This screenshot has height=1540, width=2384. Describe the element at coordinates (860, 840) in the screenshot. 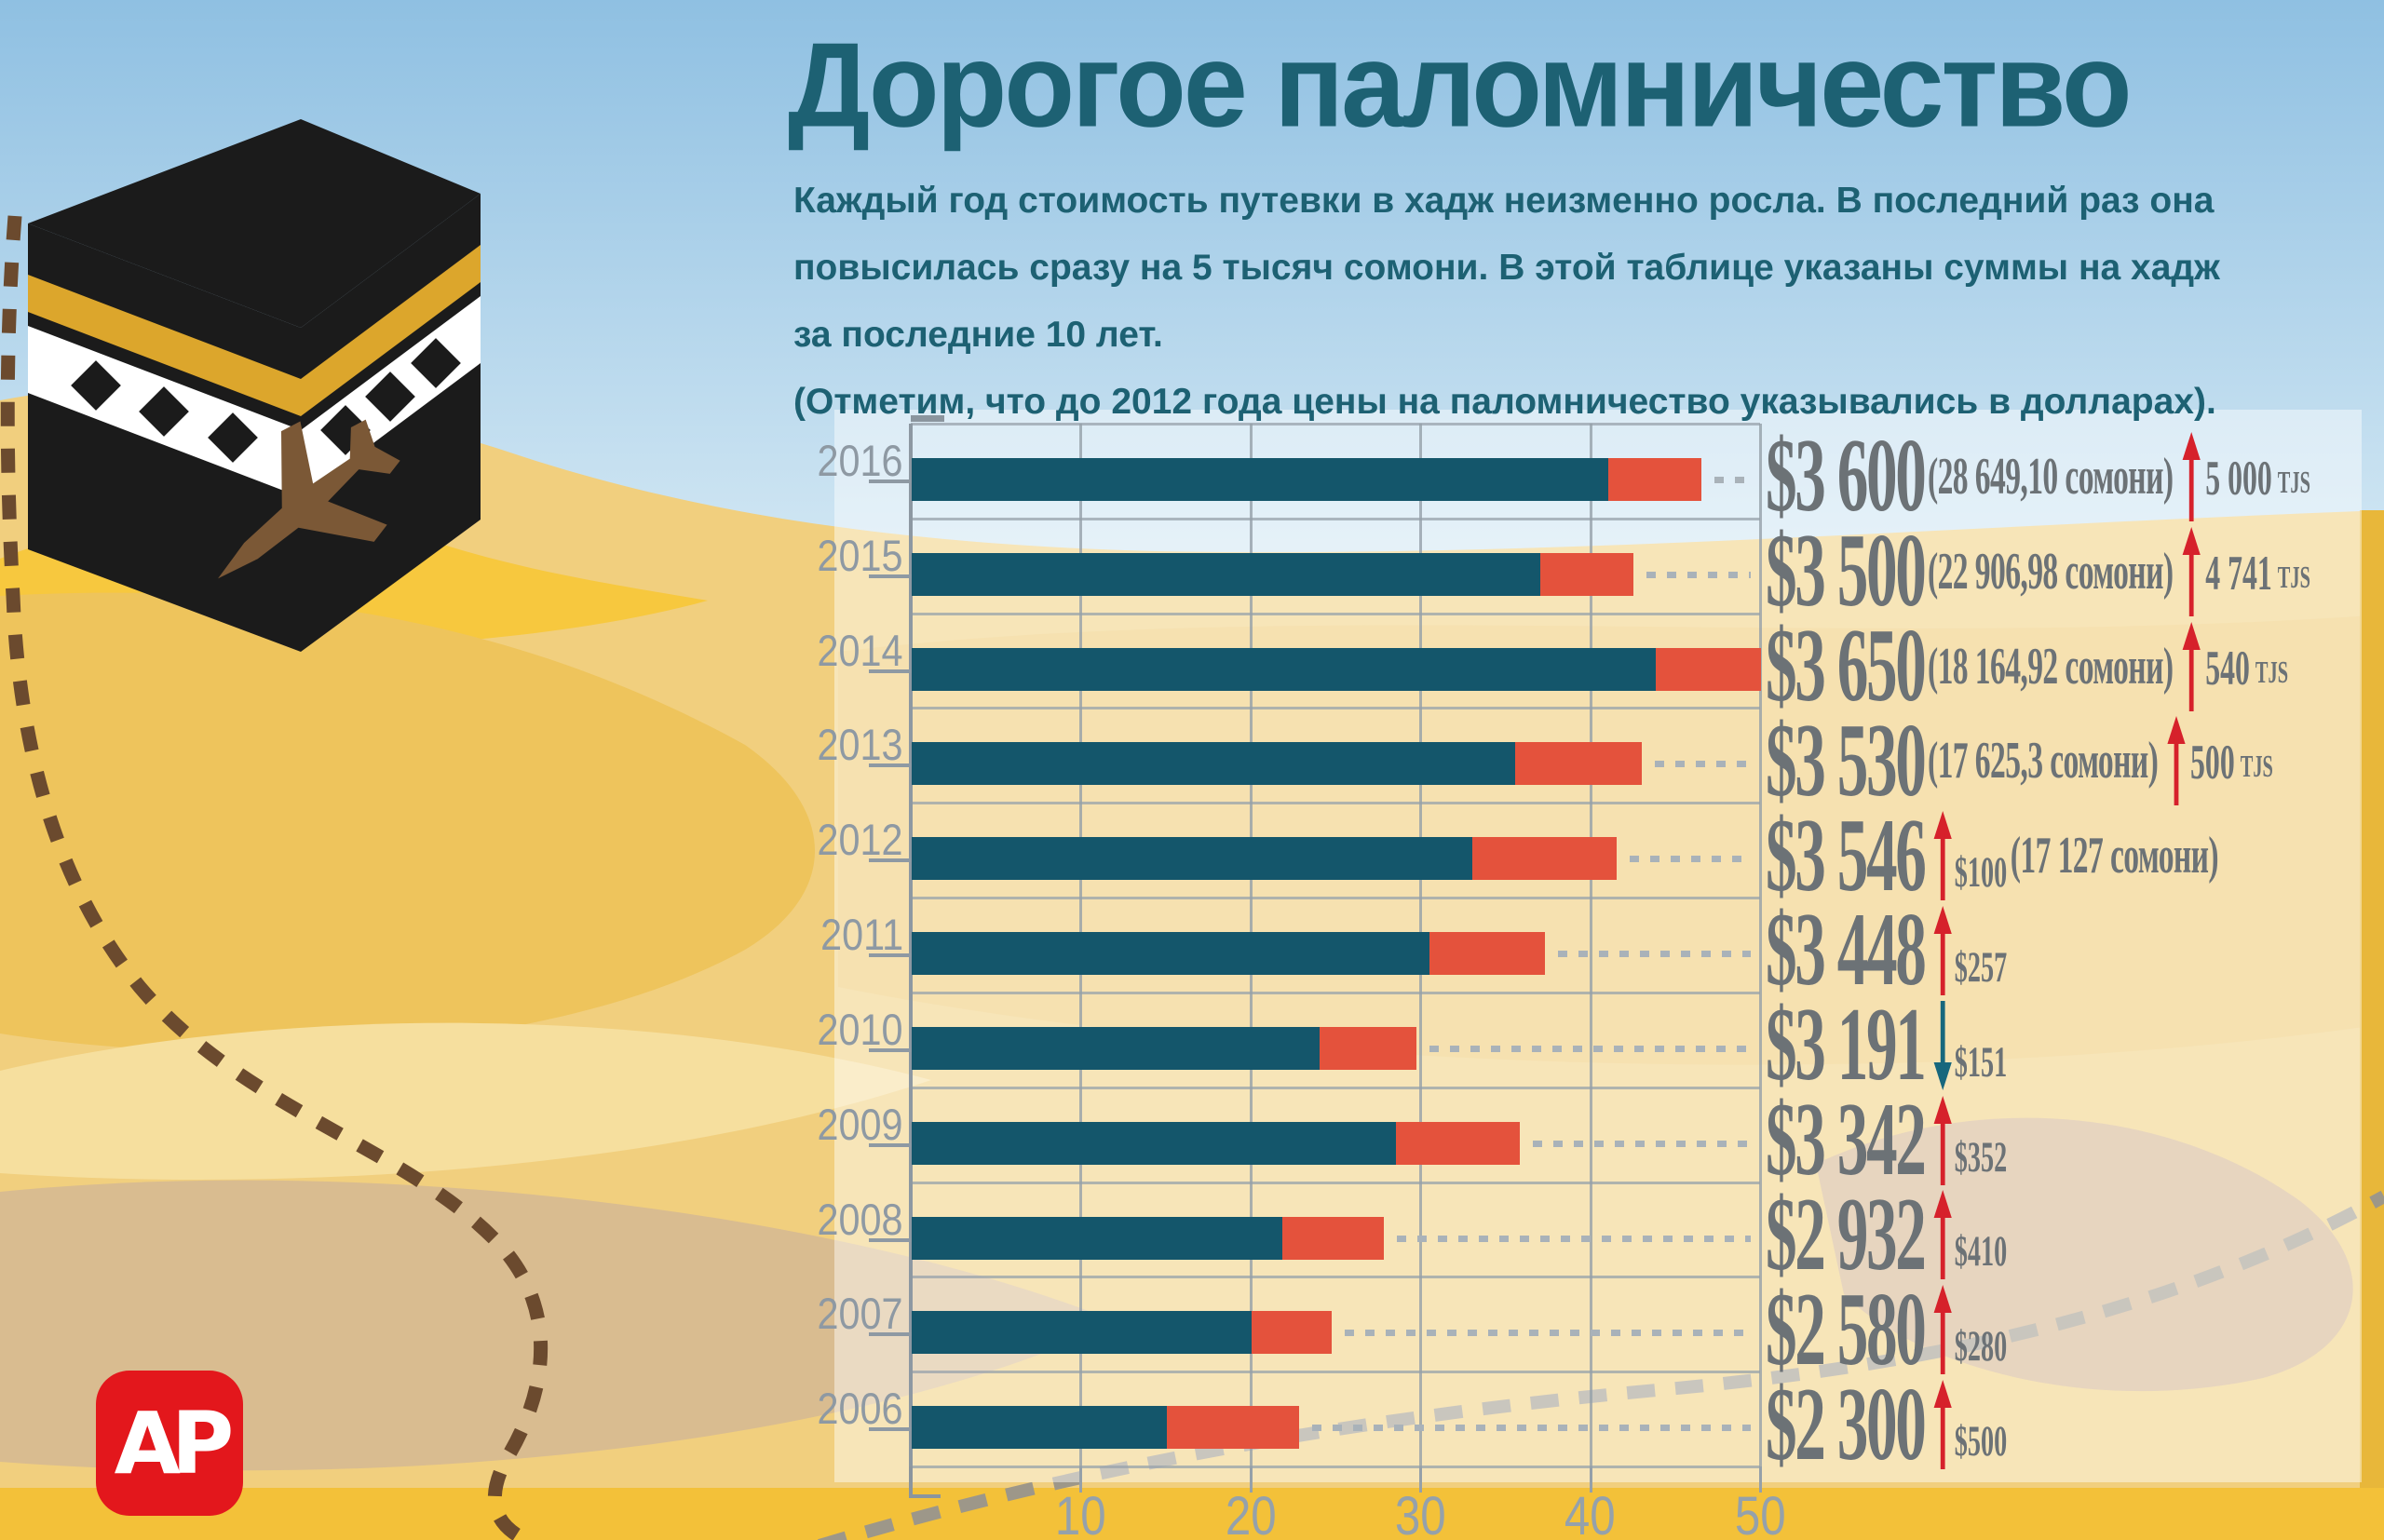

I see `year-value: 2012` at that location.